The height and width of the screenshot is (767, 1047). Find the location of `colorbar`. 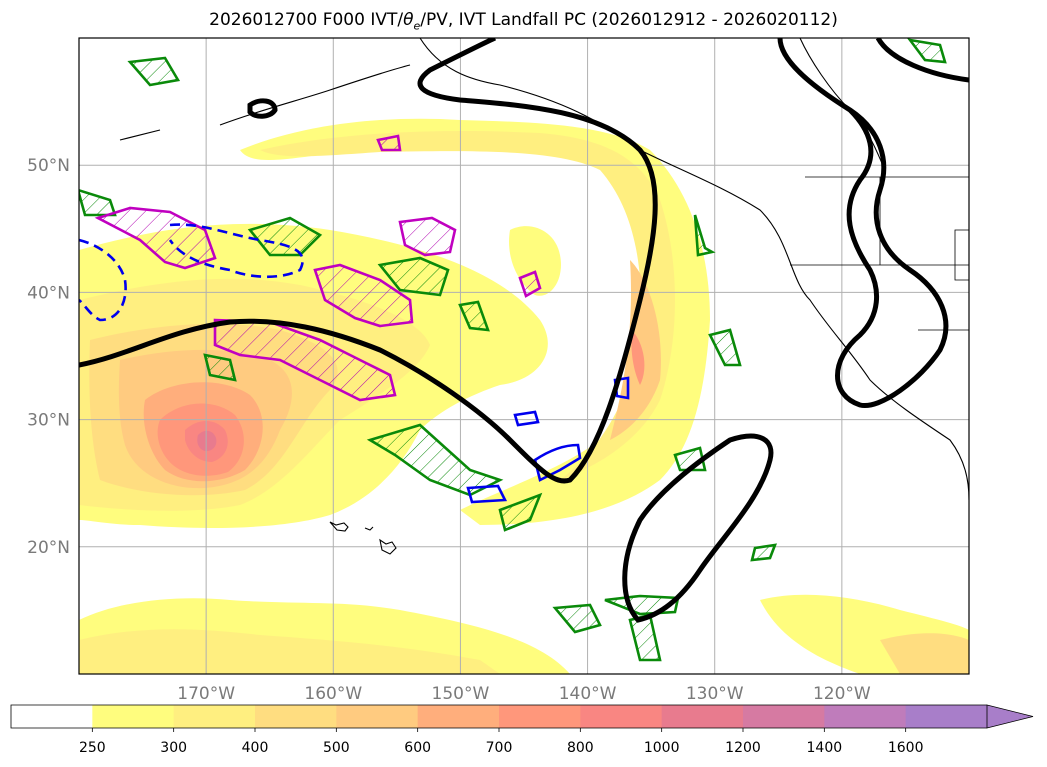

colorbar is located at coordinates (522, 716).